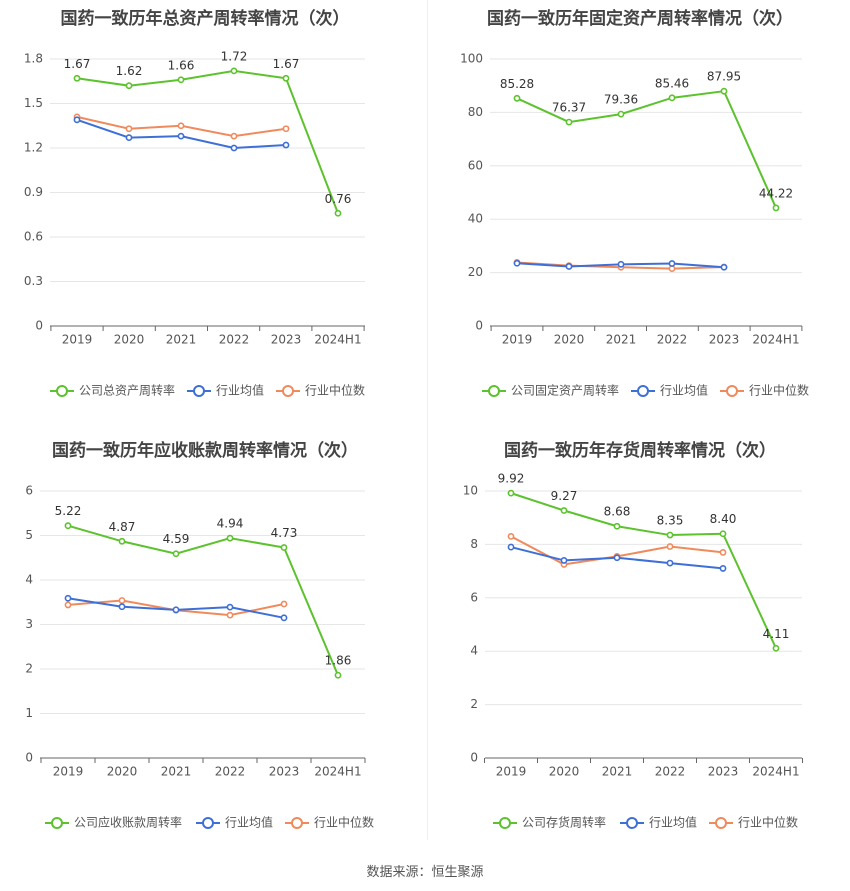 The height and width of the screenshot is (891, 850). Describe the element at coordinates (230, 524) in the screenshot. I see `data-label: 4.94` at that location.